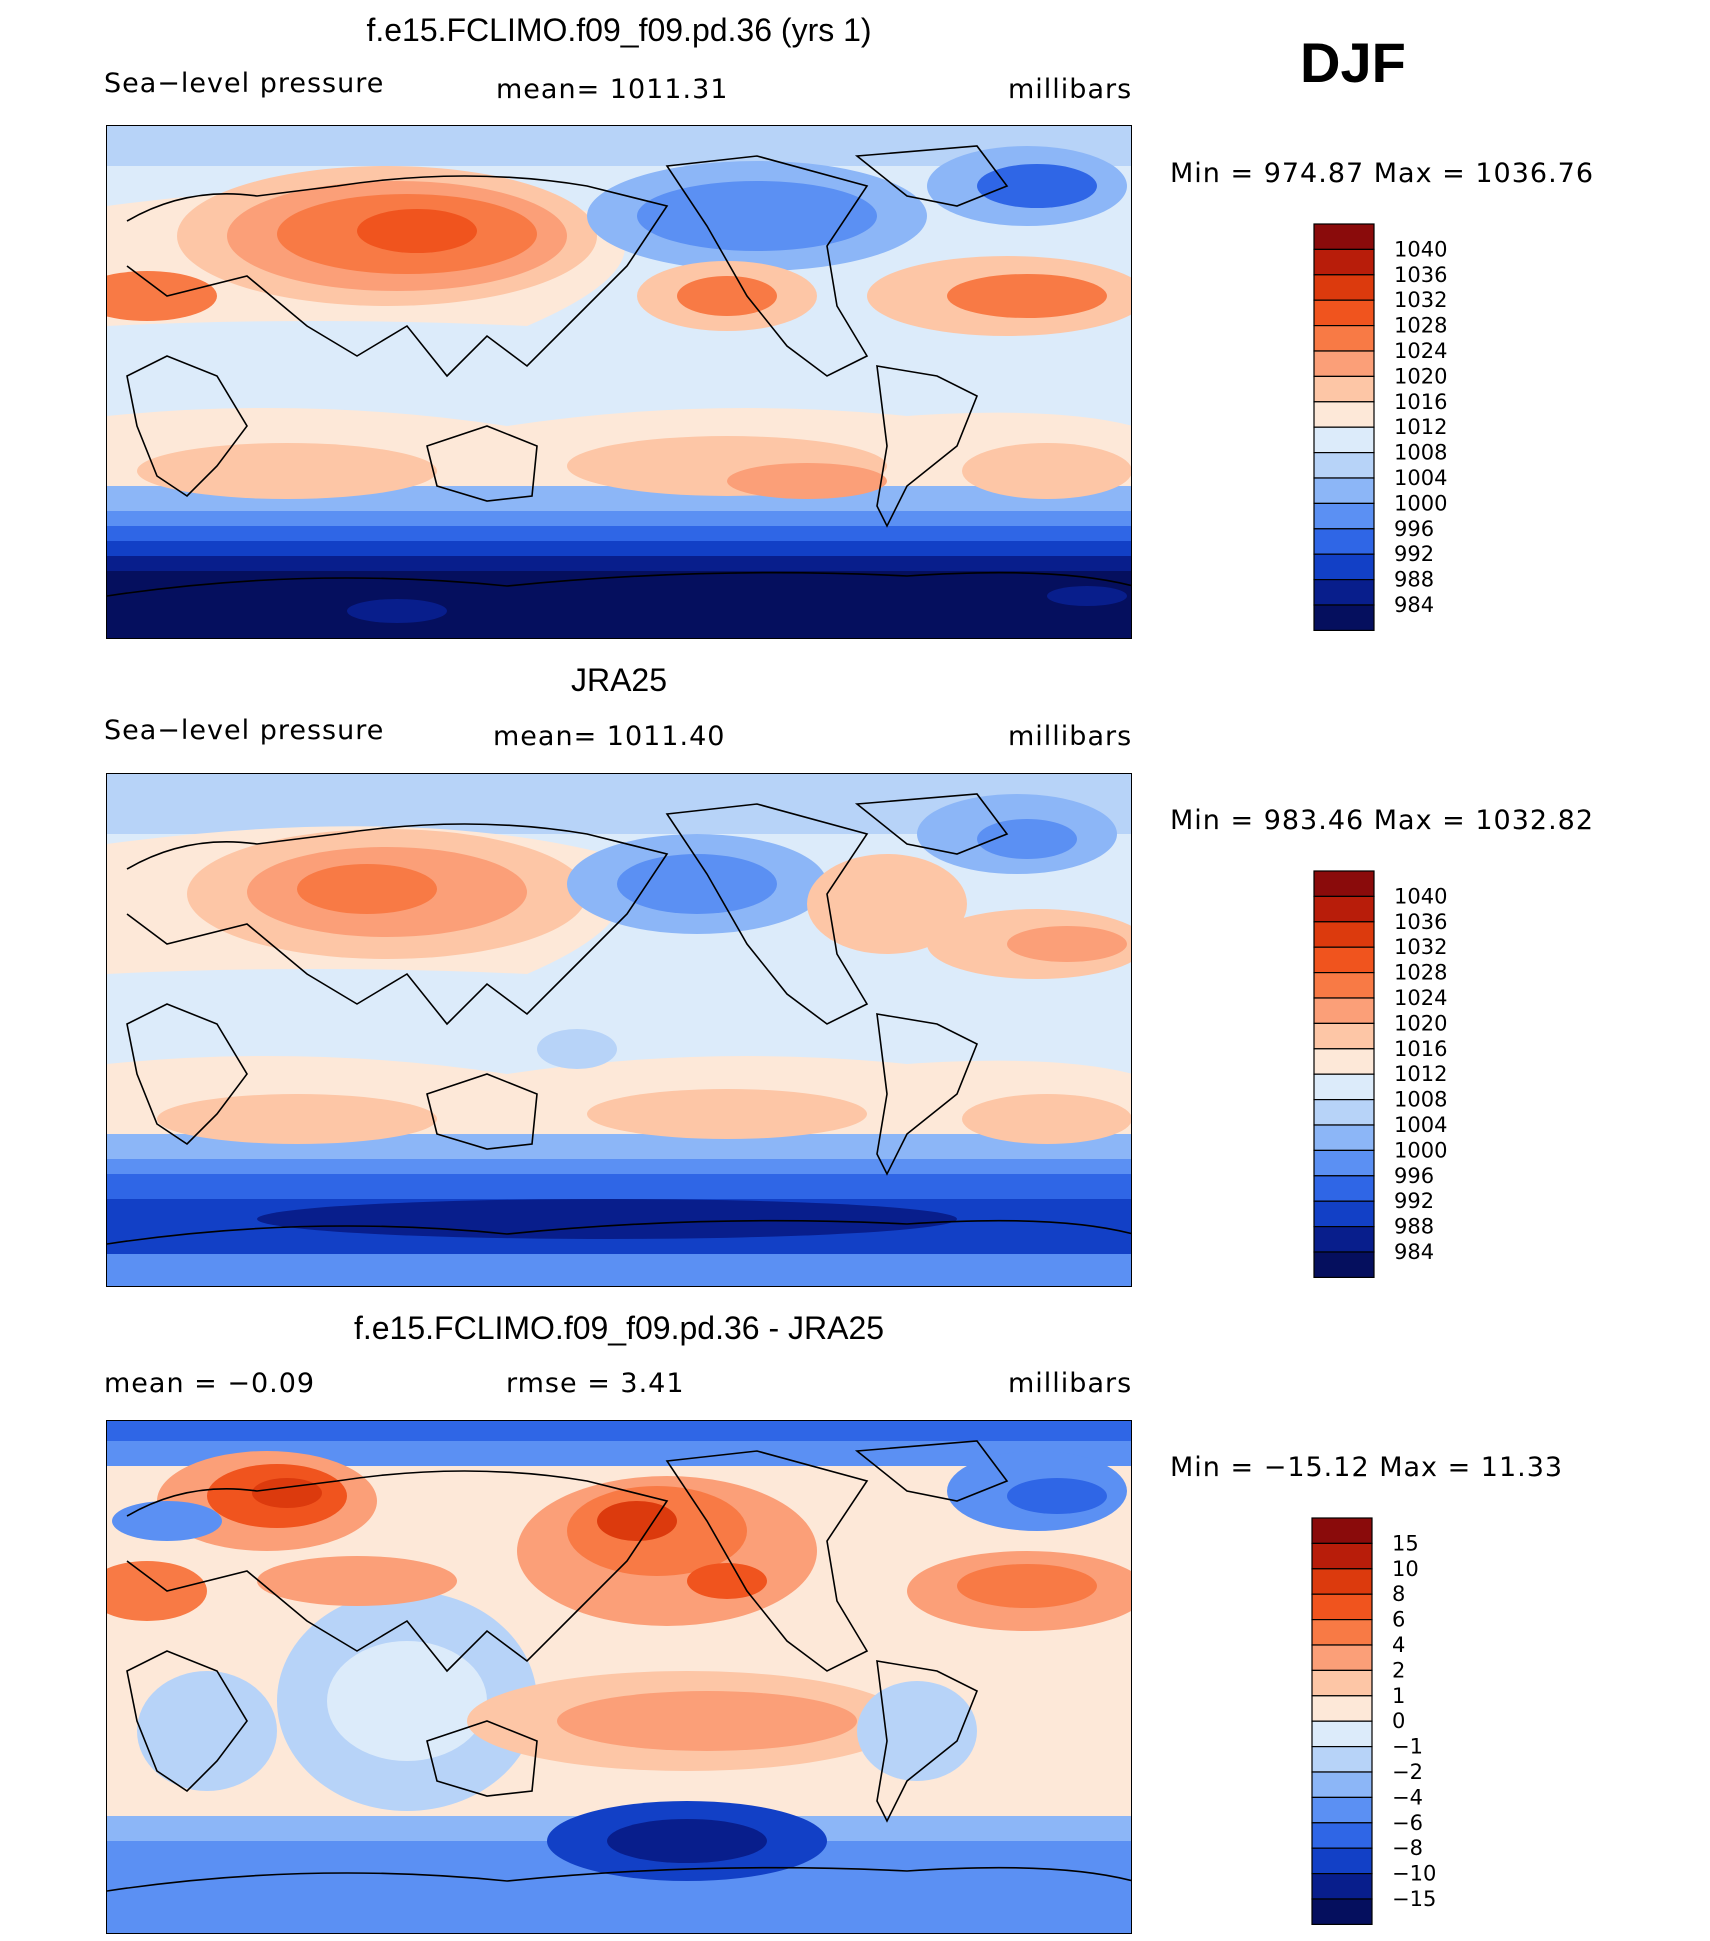 This screenshot has height=1941, width=1710. Describe the element at coordinates (1398, 1721) in the screenshot. I see `colorbar-tick-label: 0` at that location.